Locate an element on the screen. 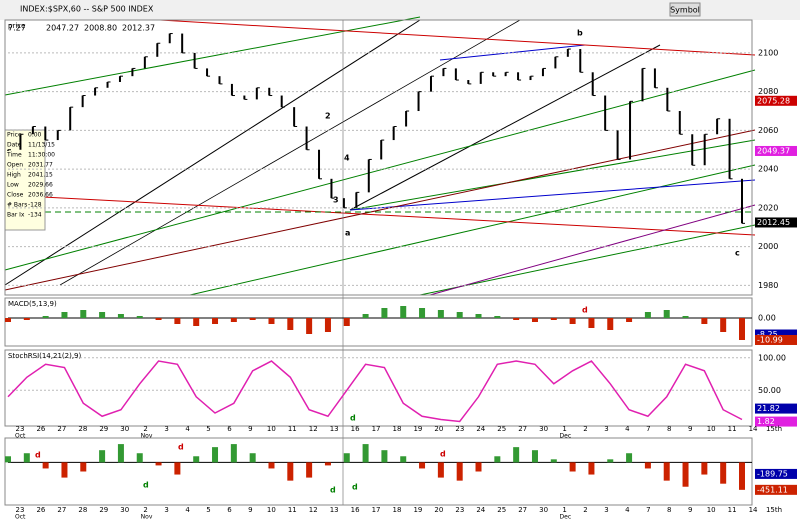 The image size is (800, 519). info-value: 2012.37 is located at coordinates (138, 28).